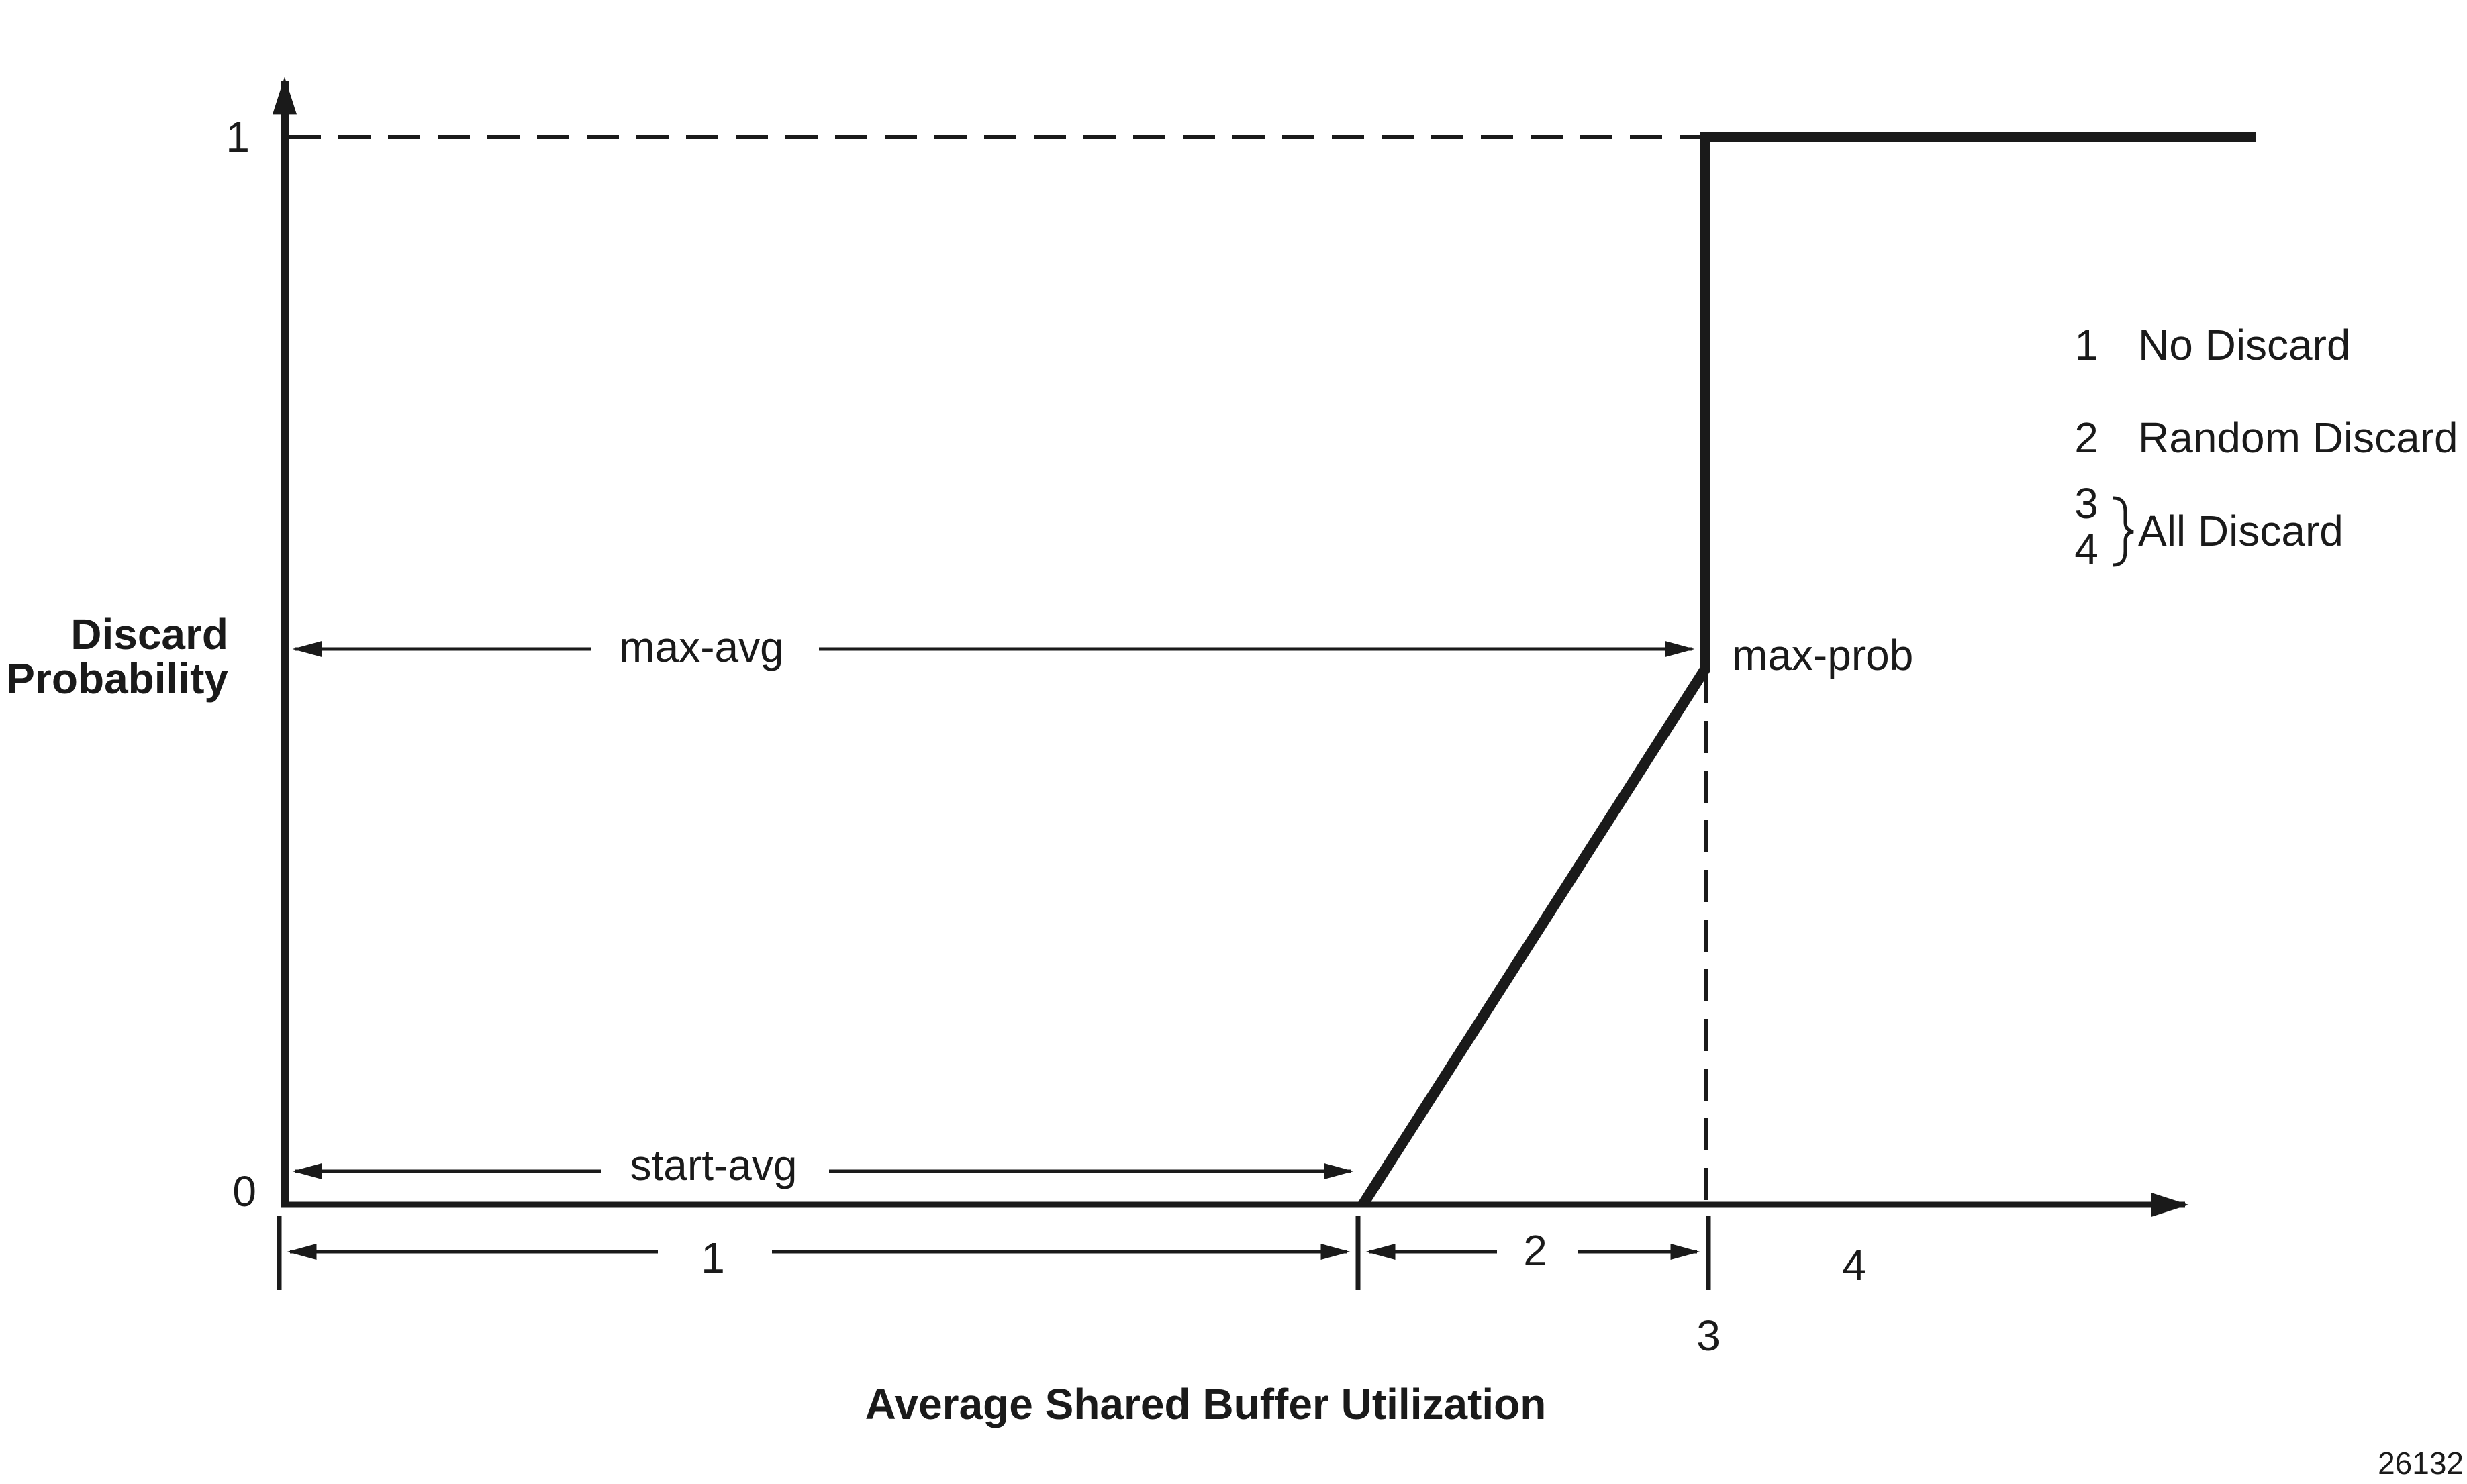 The width and height of the screenshot is (2467, 1484). What do you see at coordinates (701, 647) in the screenshot?
I see `max-avg-label: max-avg` at bounding box center [701, 647].